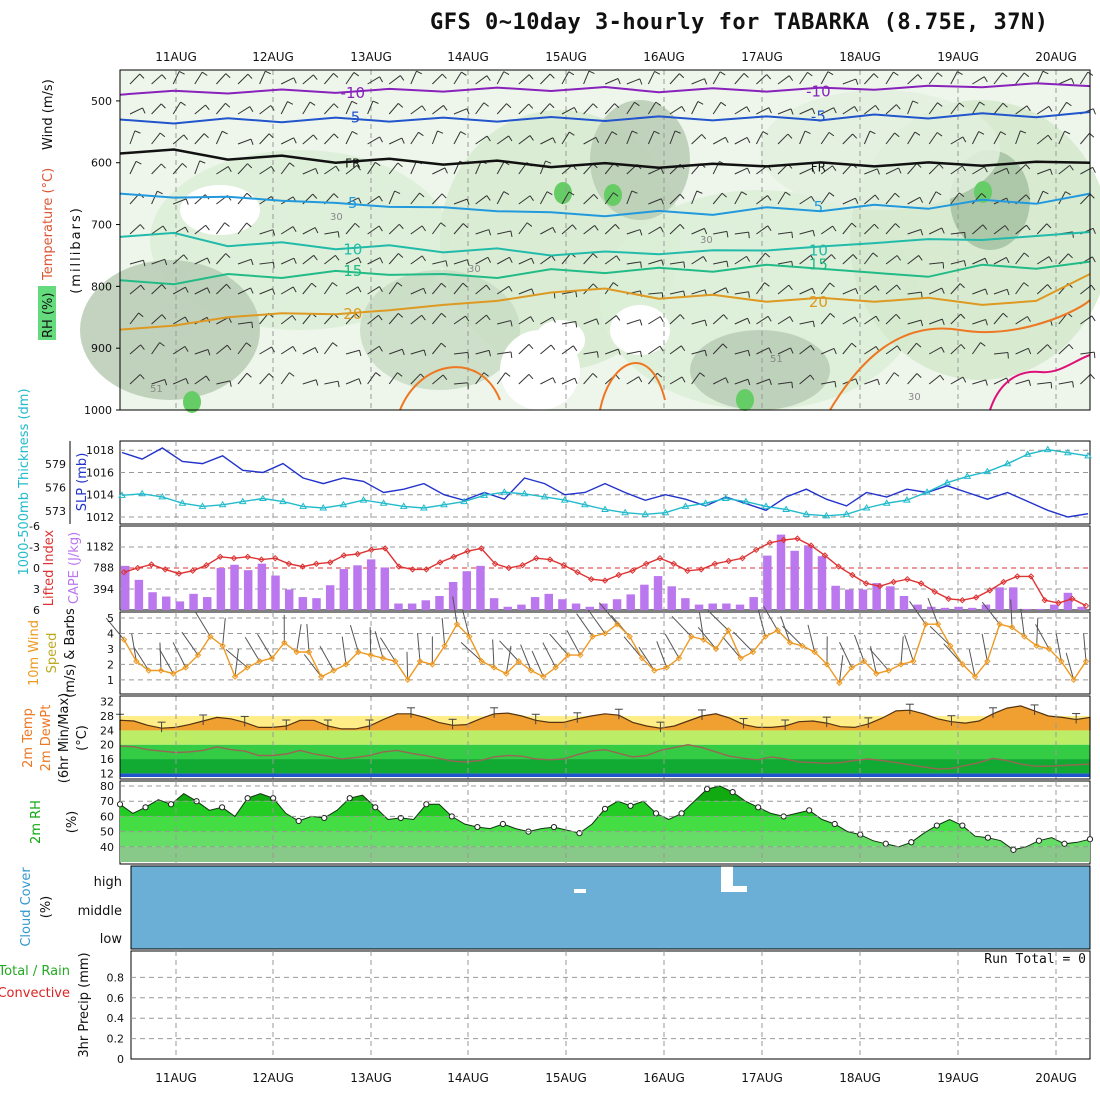 This screenshot has width=1100, height=1104. Describe the element at coordinates (52, 653) in the screenshot. I see `wind-label-2: Speed` at that location.